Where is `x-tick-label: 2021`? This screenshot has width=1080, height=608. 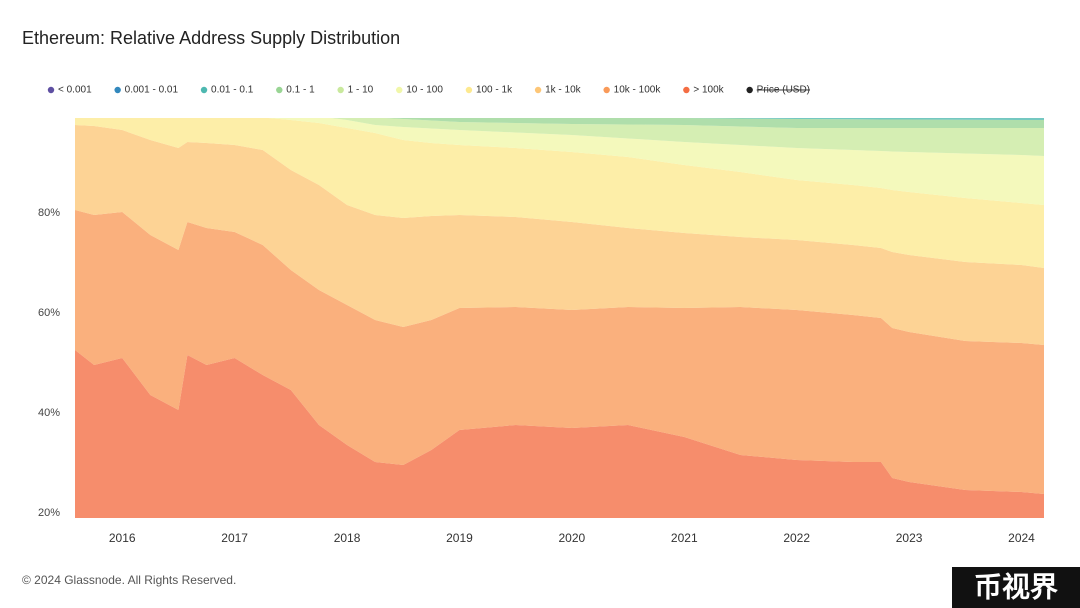
x-tick-label: 2021 is located at coordinates (684, 538).